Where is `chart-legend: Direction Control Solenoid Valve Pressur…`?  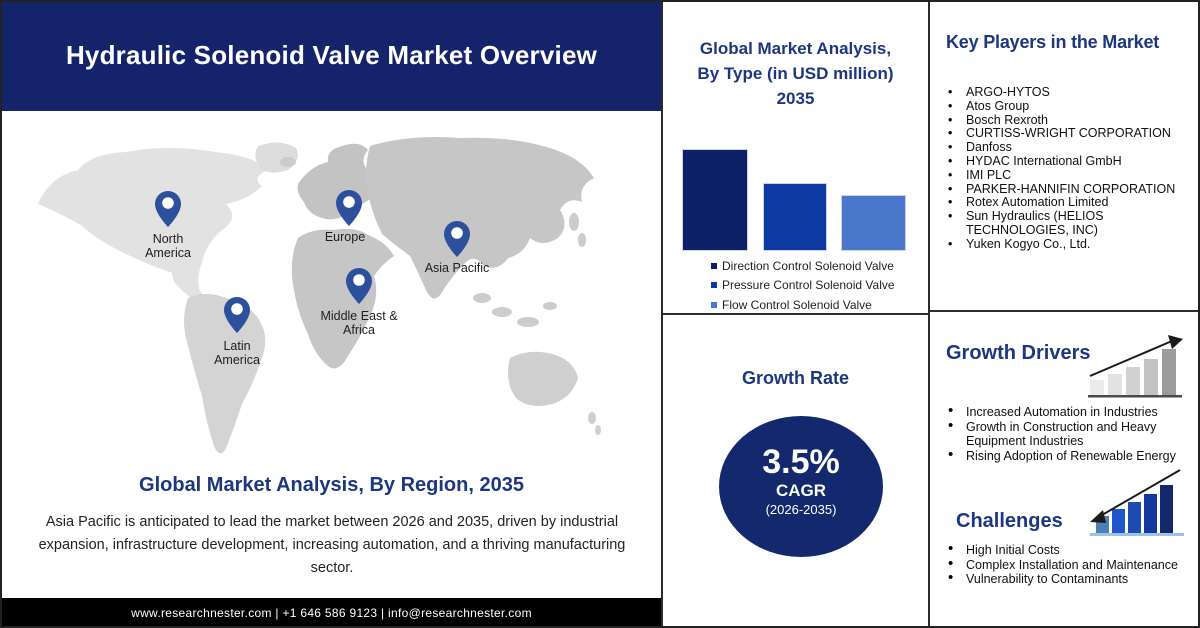 chart-legend: Direction Control Solenoid Valve Pressur… is located at coordinates (803, 285).